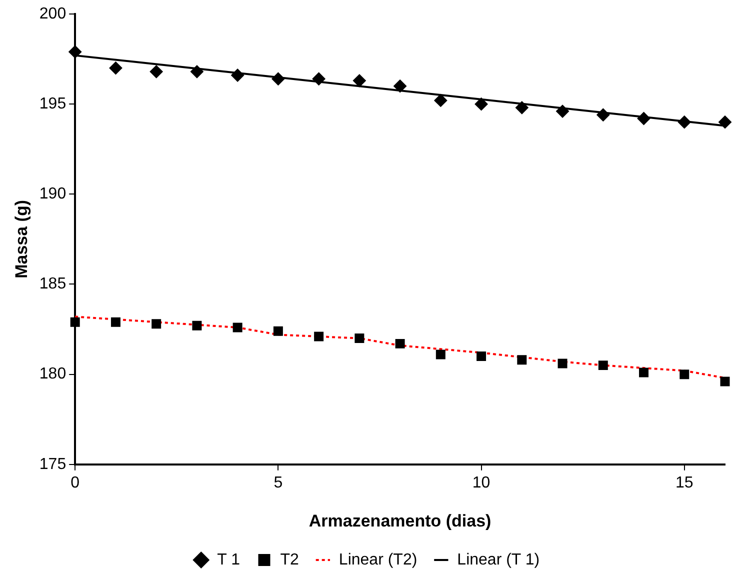  I want to click on x-tick-label: 10, so click(481, 483).